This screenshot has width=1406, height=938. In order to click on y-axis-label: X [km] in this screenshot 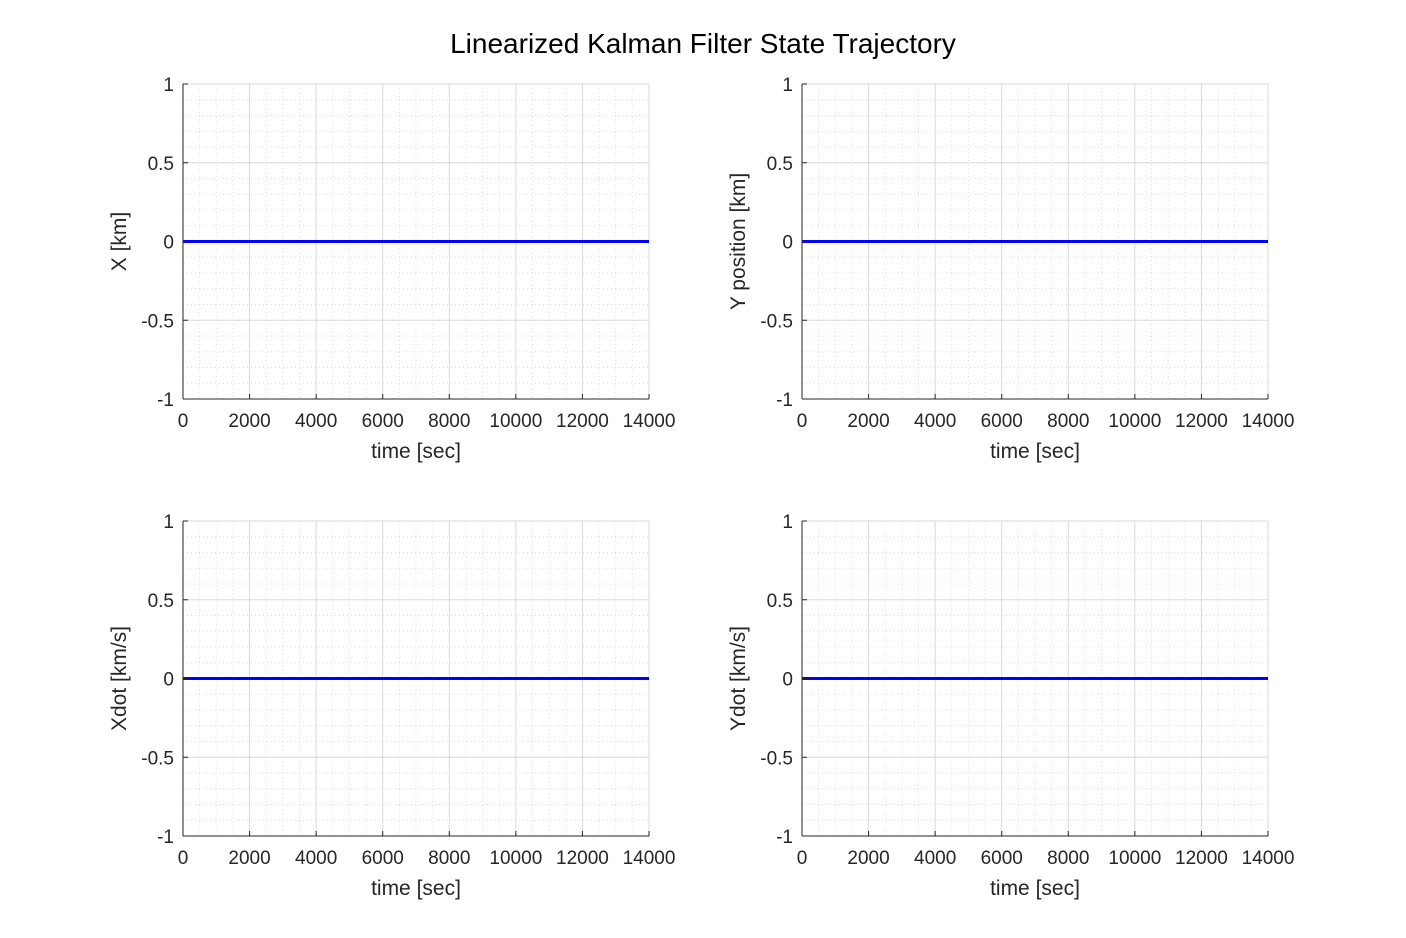, I will do `click(119, 242)`.